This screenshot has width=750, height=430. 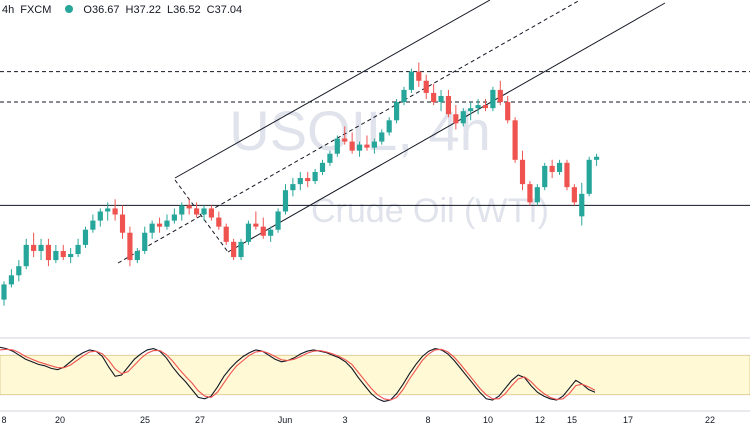 I want to click on x-tick-label: 20, so click(x=60, y=420).